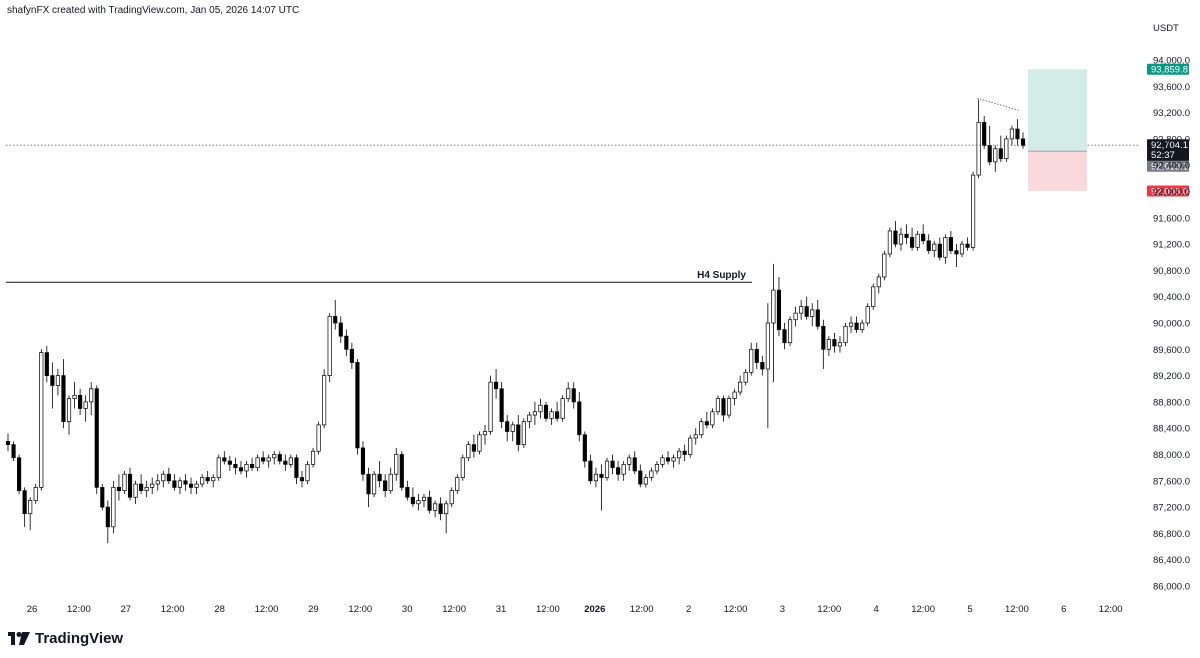 The width and height of the screenshot is (1200, 658). I want to click on take-profit-tag: 93,859.8, so click(1168, 69).